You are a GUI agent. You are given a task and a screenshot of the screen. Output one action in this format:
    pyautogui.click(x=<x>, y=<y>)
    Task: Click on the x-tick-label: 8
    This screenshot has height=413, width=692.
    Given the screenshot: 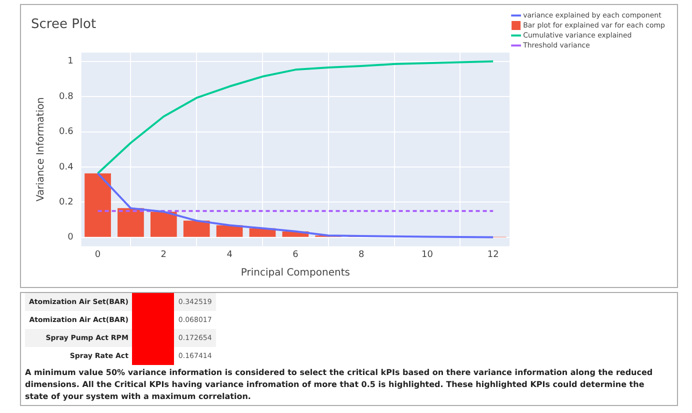 What is the action you would take?
    pyautogui.click(x=361, y=255)
    